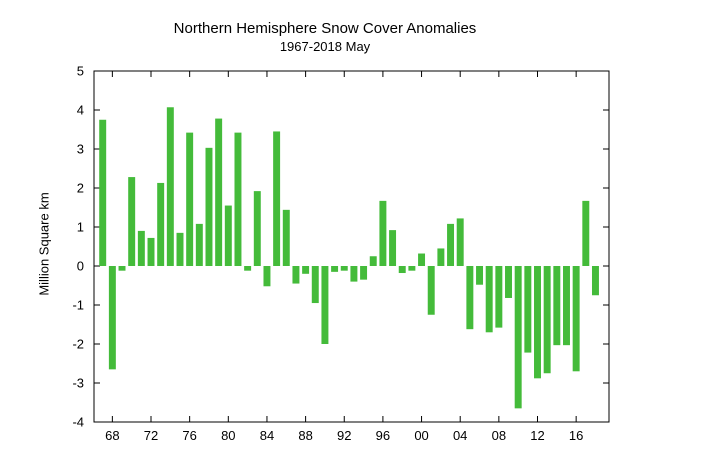 The width and height of the screenshot is (706, 456). I want to click on bar-1980, so click(228, 235).